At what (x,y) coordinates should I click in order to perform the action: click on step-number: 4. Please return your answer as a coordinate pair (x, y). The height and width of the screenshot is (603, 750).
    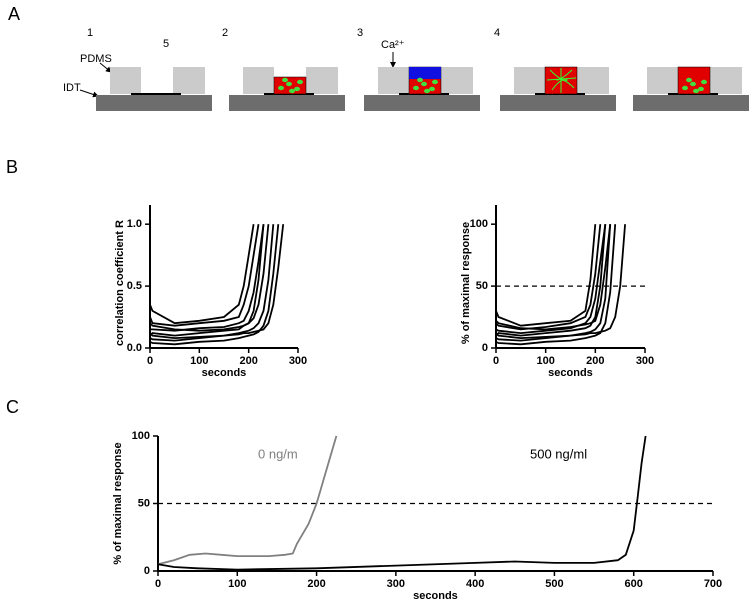
    Looking at the image, I should click on (497, 33).